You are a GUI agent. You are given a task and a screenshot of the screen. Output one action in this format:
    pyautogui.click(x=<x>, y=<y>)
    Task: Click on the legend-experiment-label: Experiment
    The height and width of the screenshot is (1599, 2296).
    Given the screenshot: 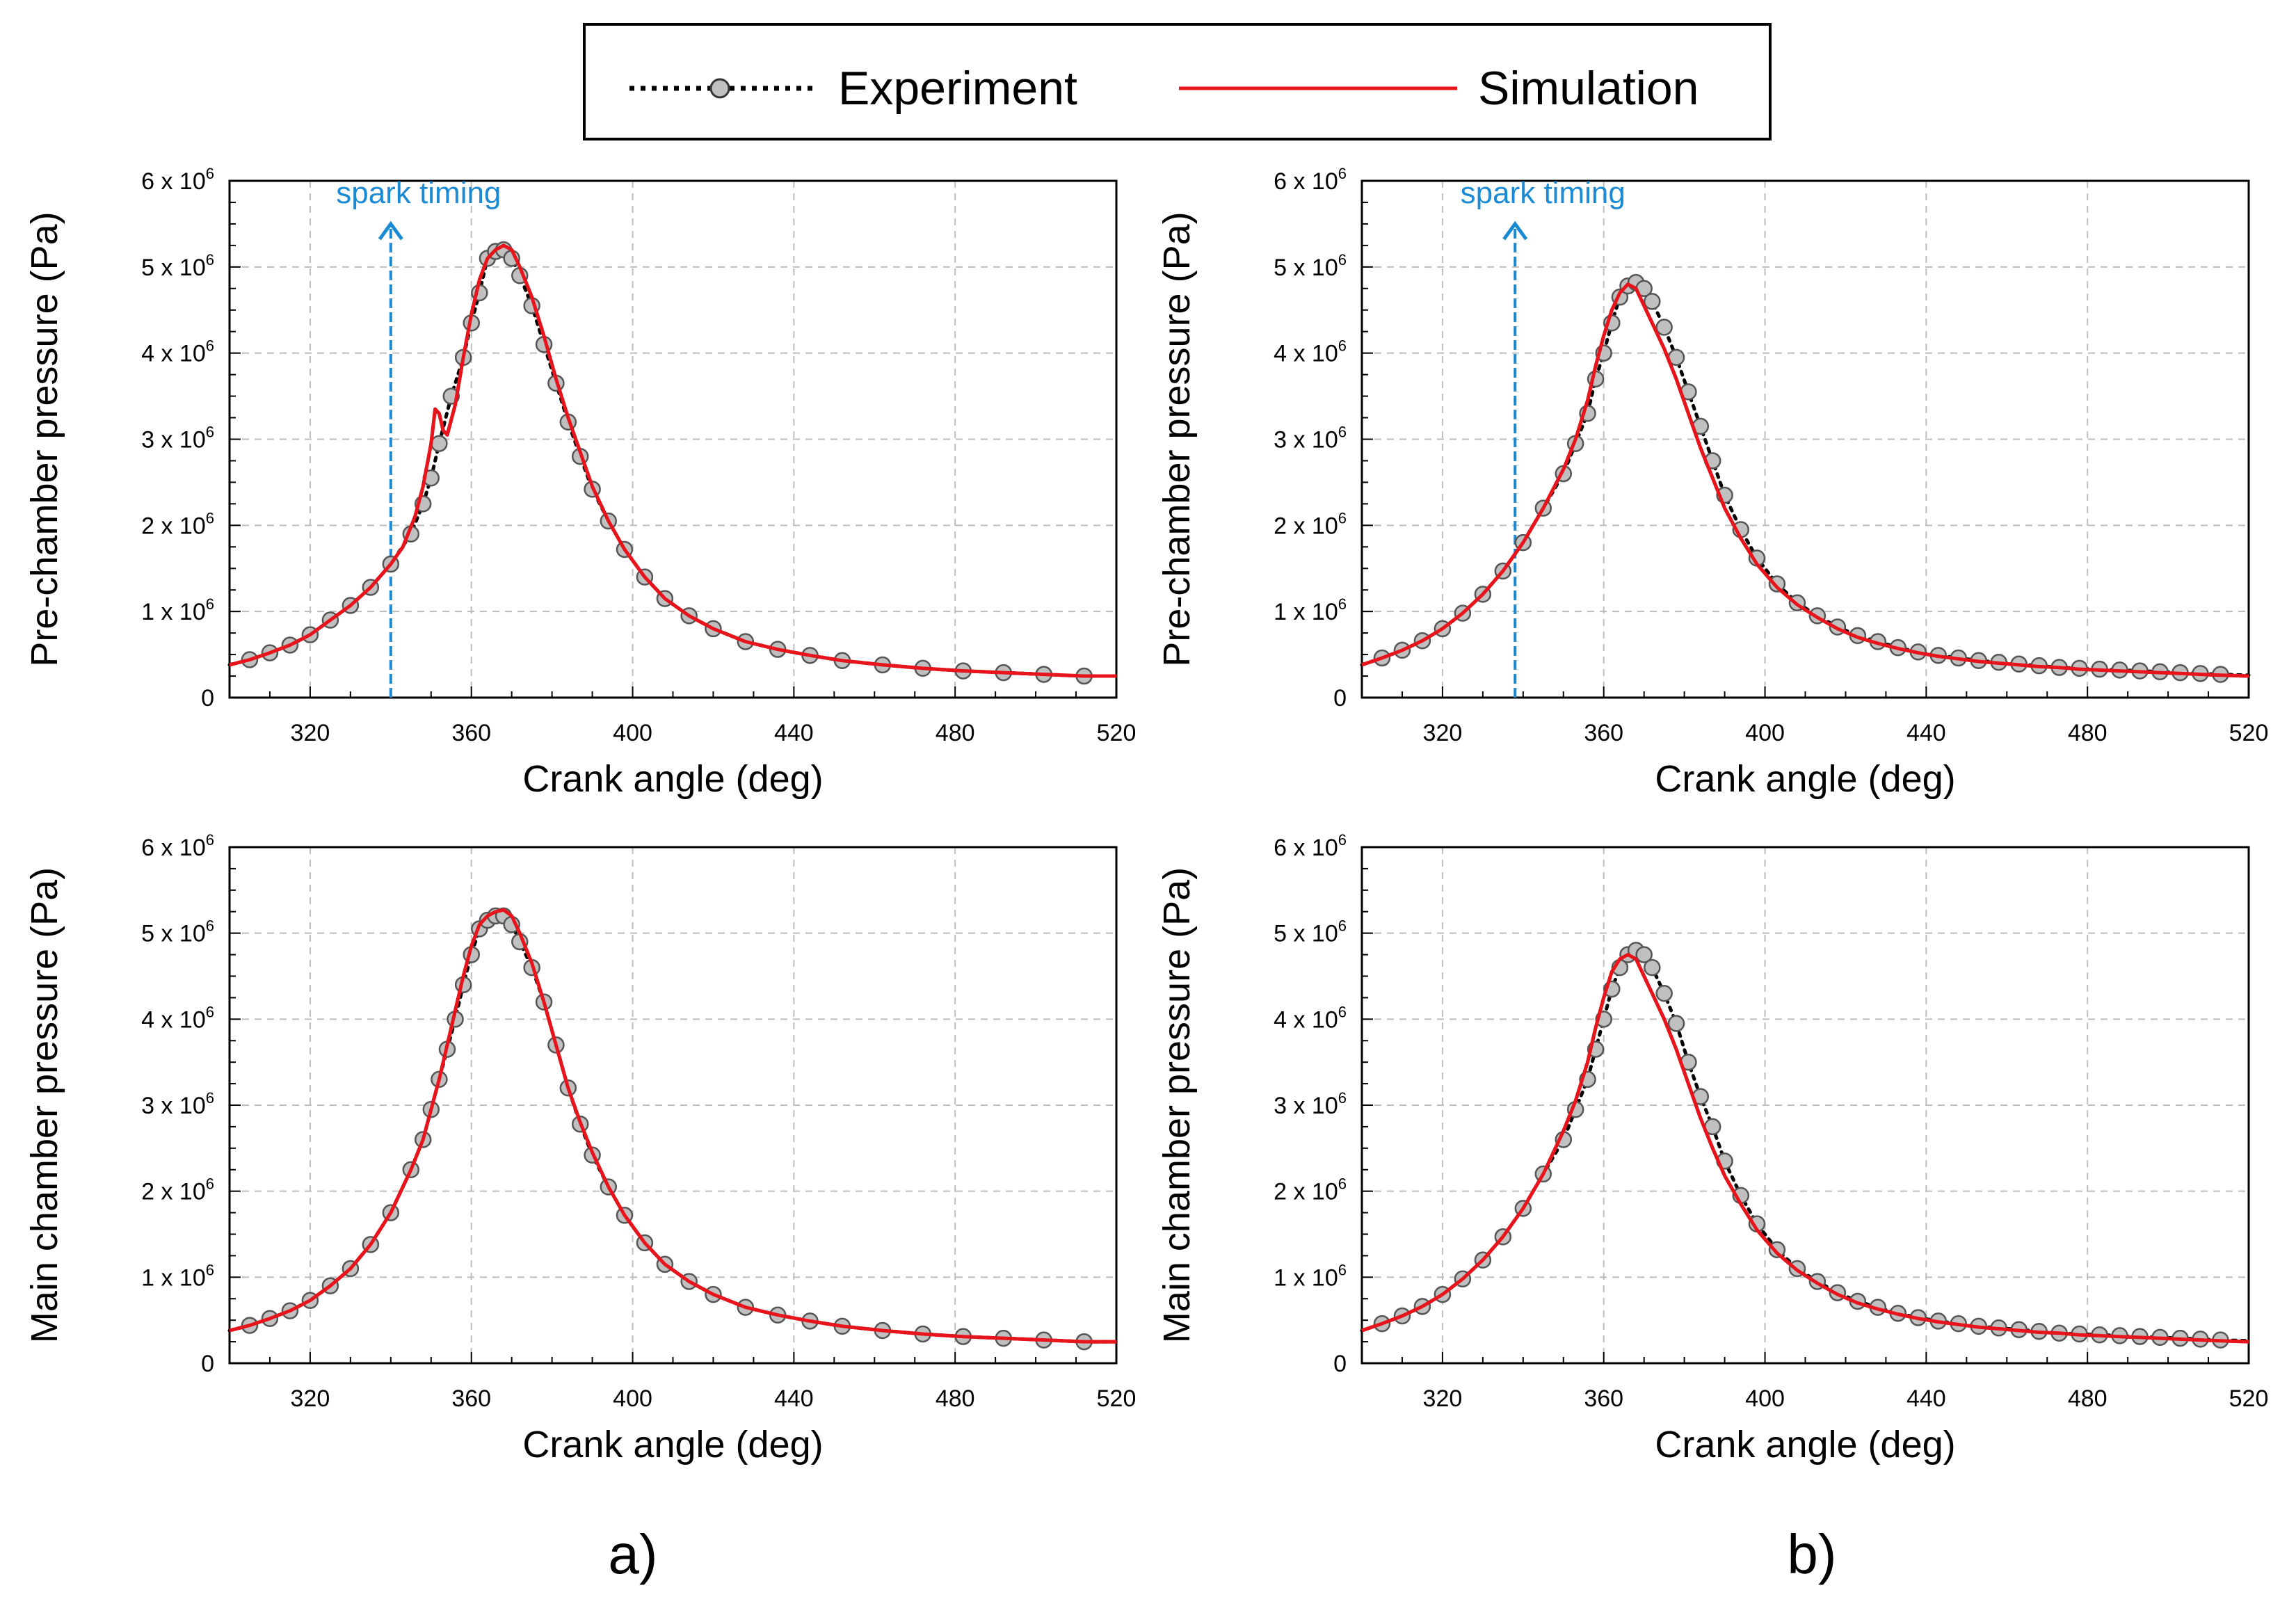 What is the action you would take?
    pyautogui.click(x=957, y=88)
    